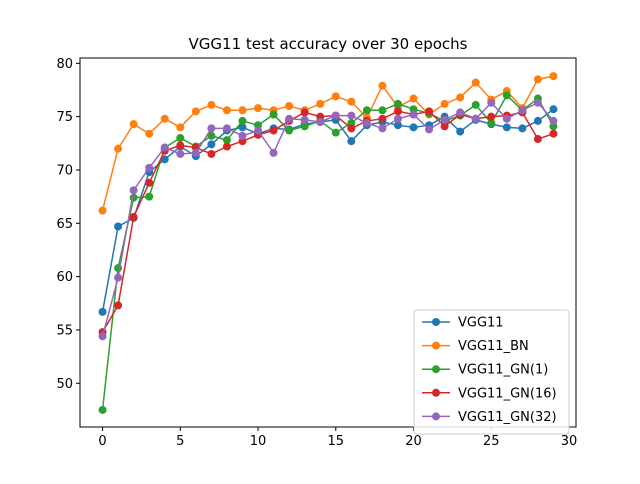 Image resolution: width=640 pixels, height=484 pixels. I want to click on legend-label: VGG11_GN(16), so click(507, 393).